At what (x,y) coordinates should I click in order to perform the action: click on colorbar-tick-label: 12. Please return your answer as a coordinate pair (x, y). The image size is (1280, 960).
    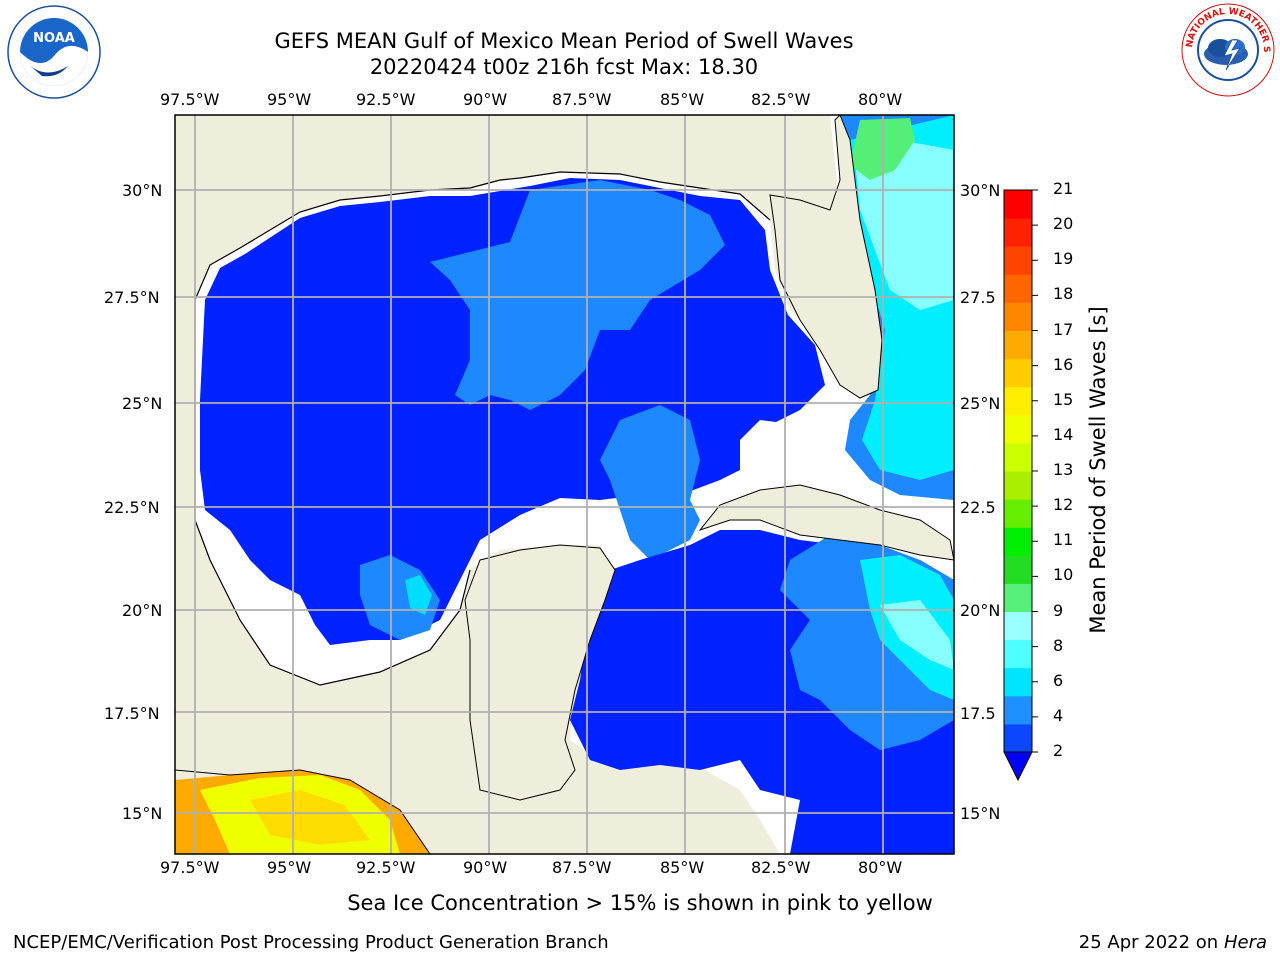
    Looking at the image, I should click on (1063, 505).